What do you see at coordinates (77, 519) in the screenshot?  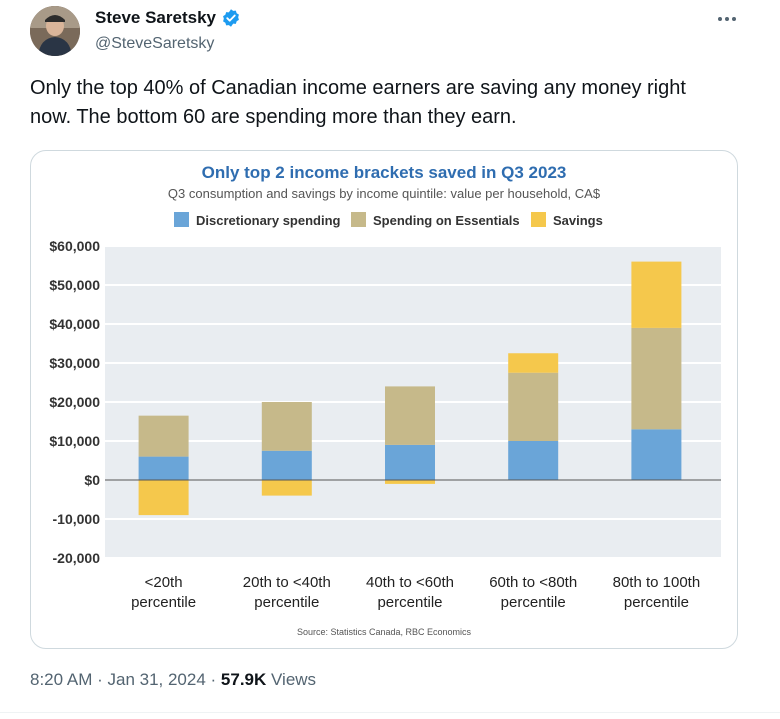 I see `y-tick-label: -10,000` at bounding box center [77, 519].